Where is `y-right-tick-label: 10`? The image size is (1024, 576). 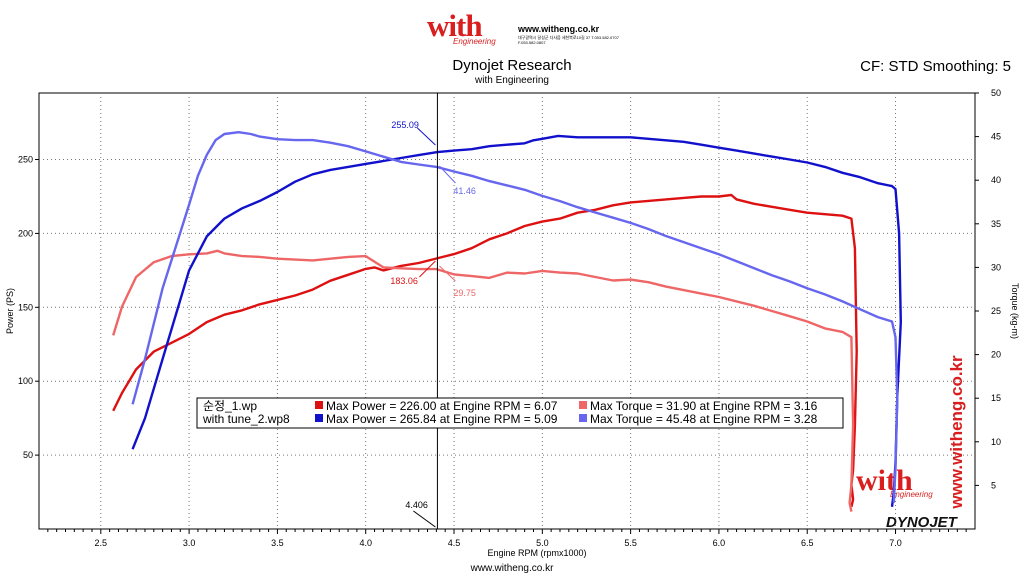 y-right-tick-label: 10 is located at coordinates (996, 442).